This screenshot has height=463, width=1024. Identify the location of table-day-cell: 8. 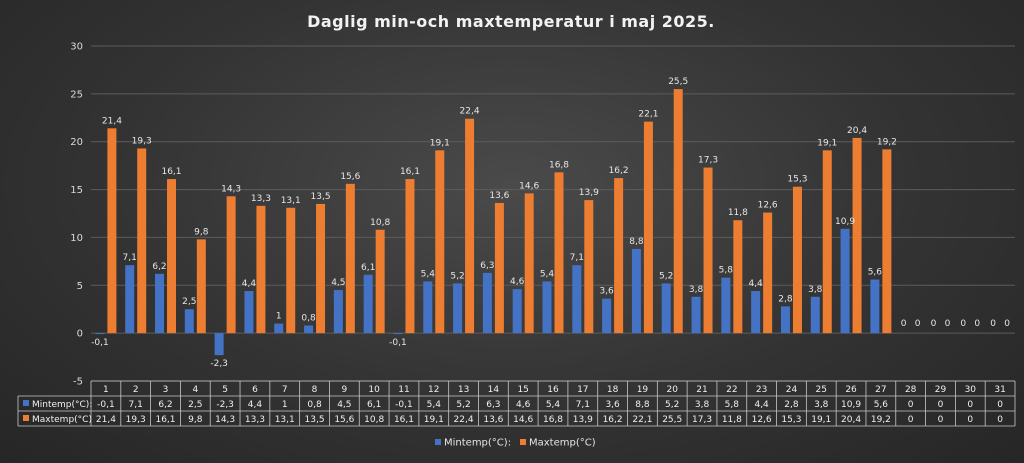
(315, 390).